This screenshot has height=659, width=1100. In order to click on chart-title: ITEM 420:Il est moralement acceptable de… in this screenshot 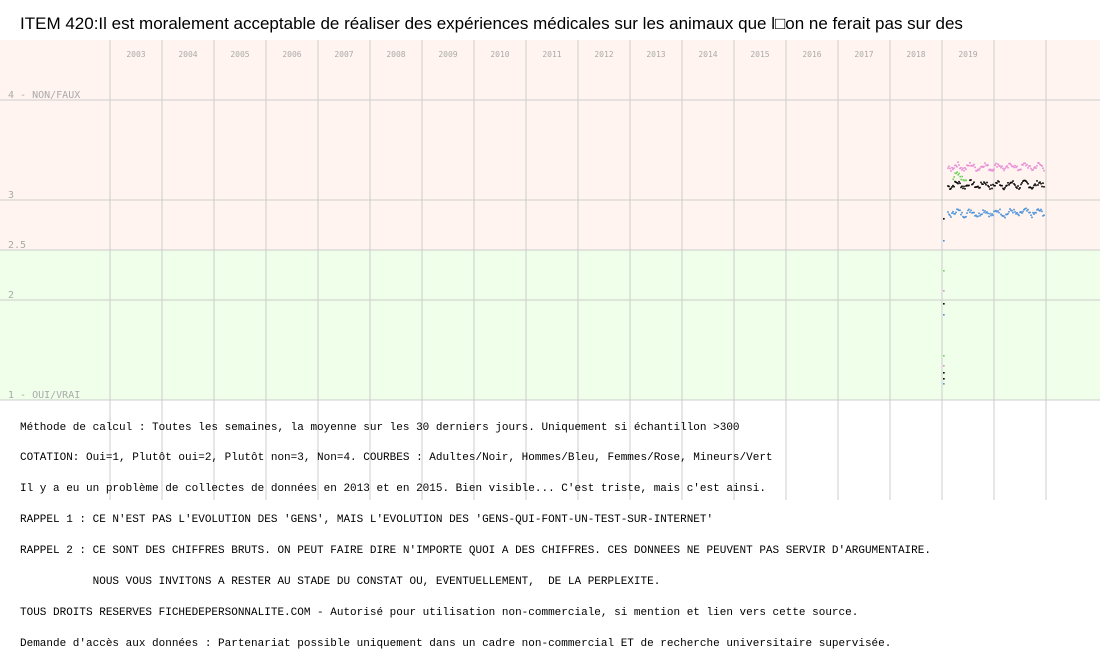, I will do `click(491, 23)`.